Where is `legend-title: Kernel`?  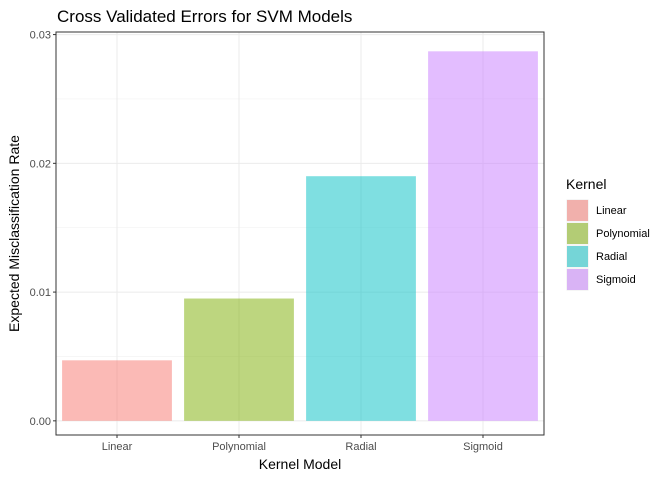 legend-title: Kernel is located at coordinates (586, 184).